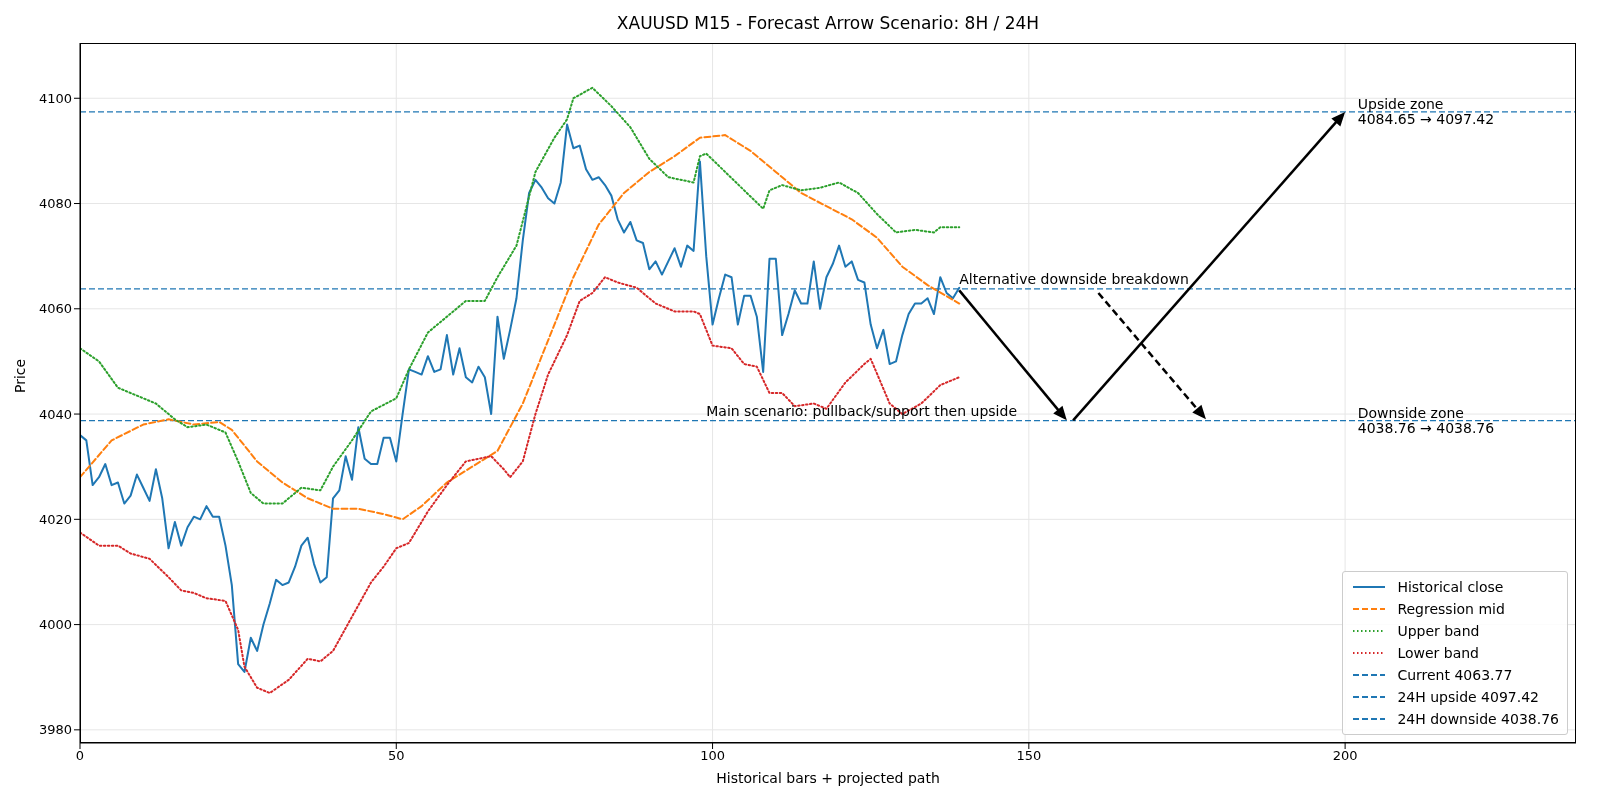 This screenshot has width=1600, height=800. I want to click on legend-label: Historical close, so click(1450, 587).